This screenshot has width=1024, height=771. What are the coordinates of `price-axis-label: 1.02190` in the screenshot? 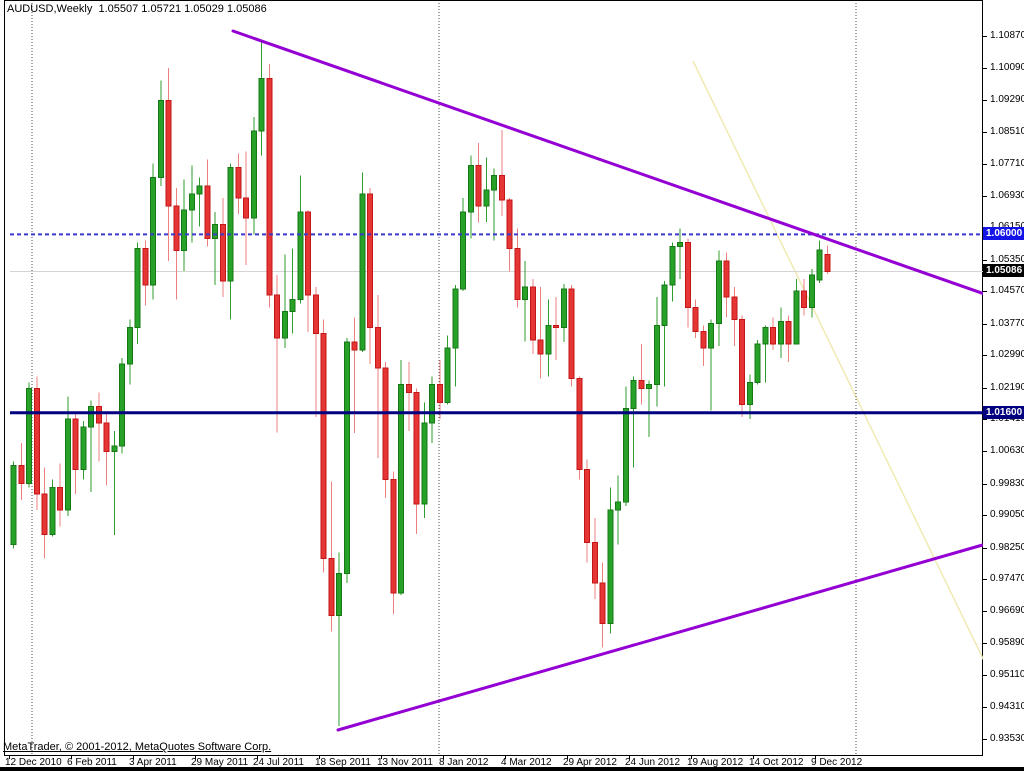 It's located at (1007, 387).